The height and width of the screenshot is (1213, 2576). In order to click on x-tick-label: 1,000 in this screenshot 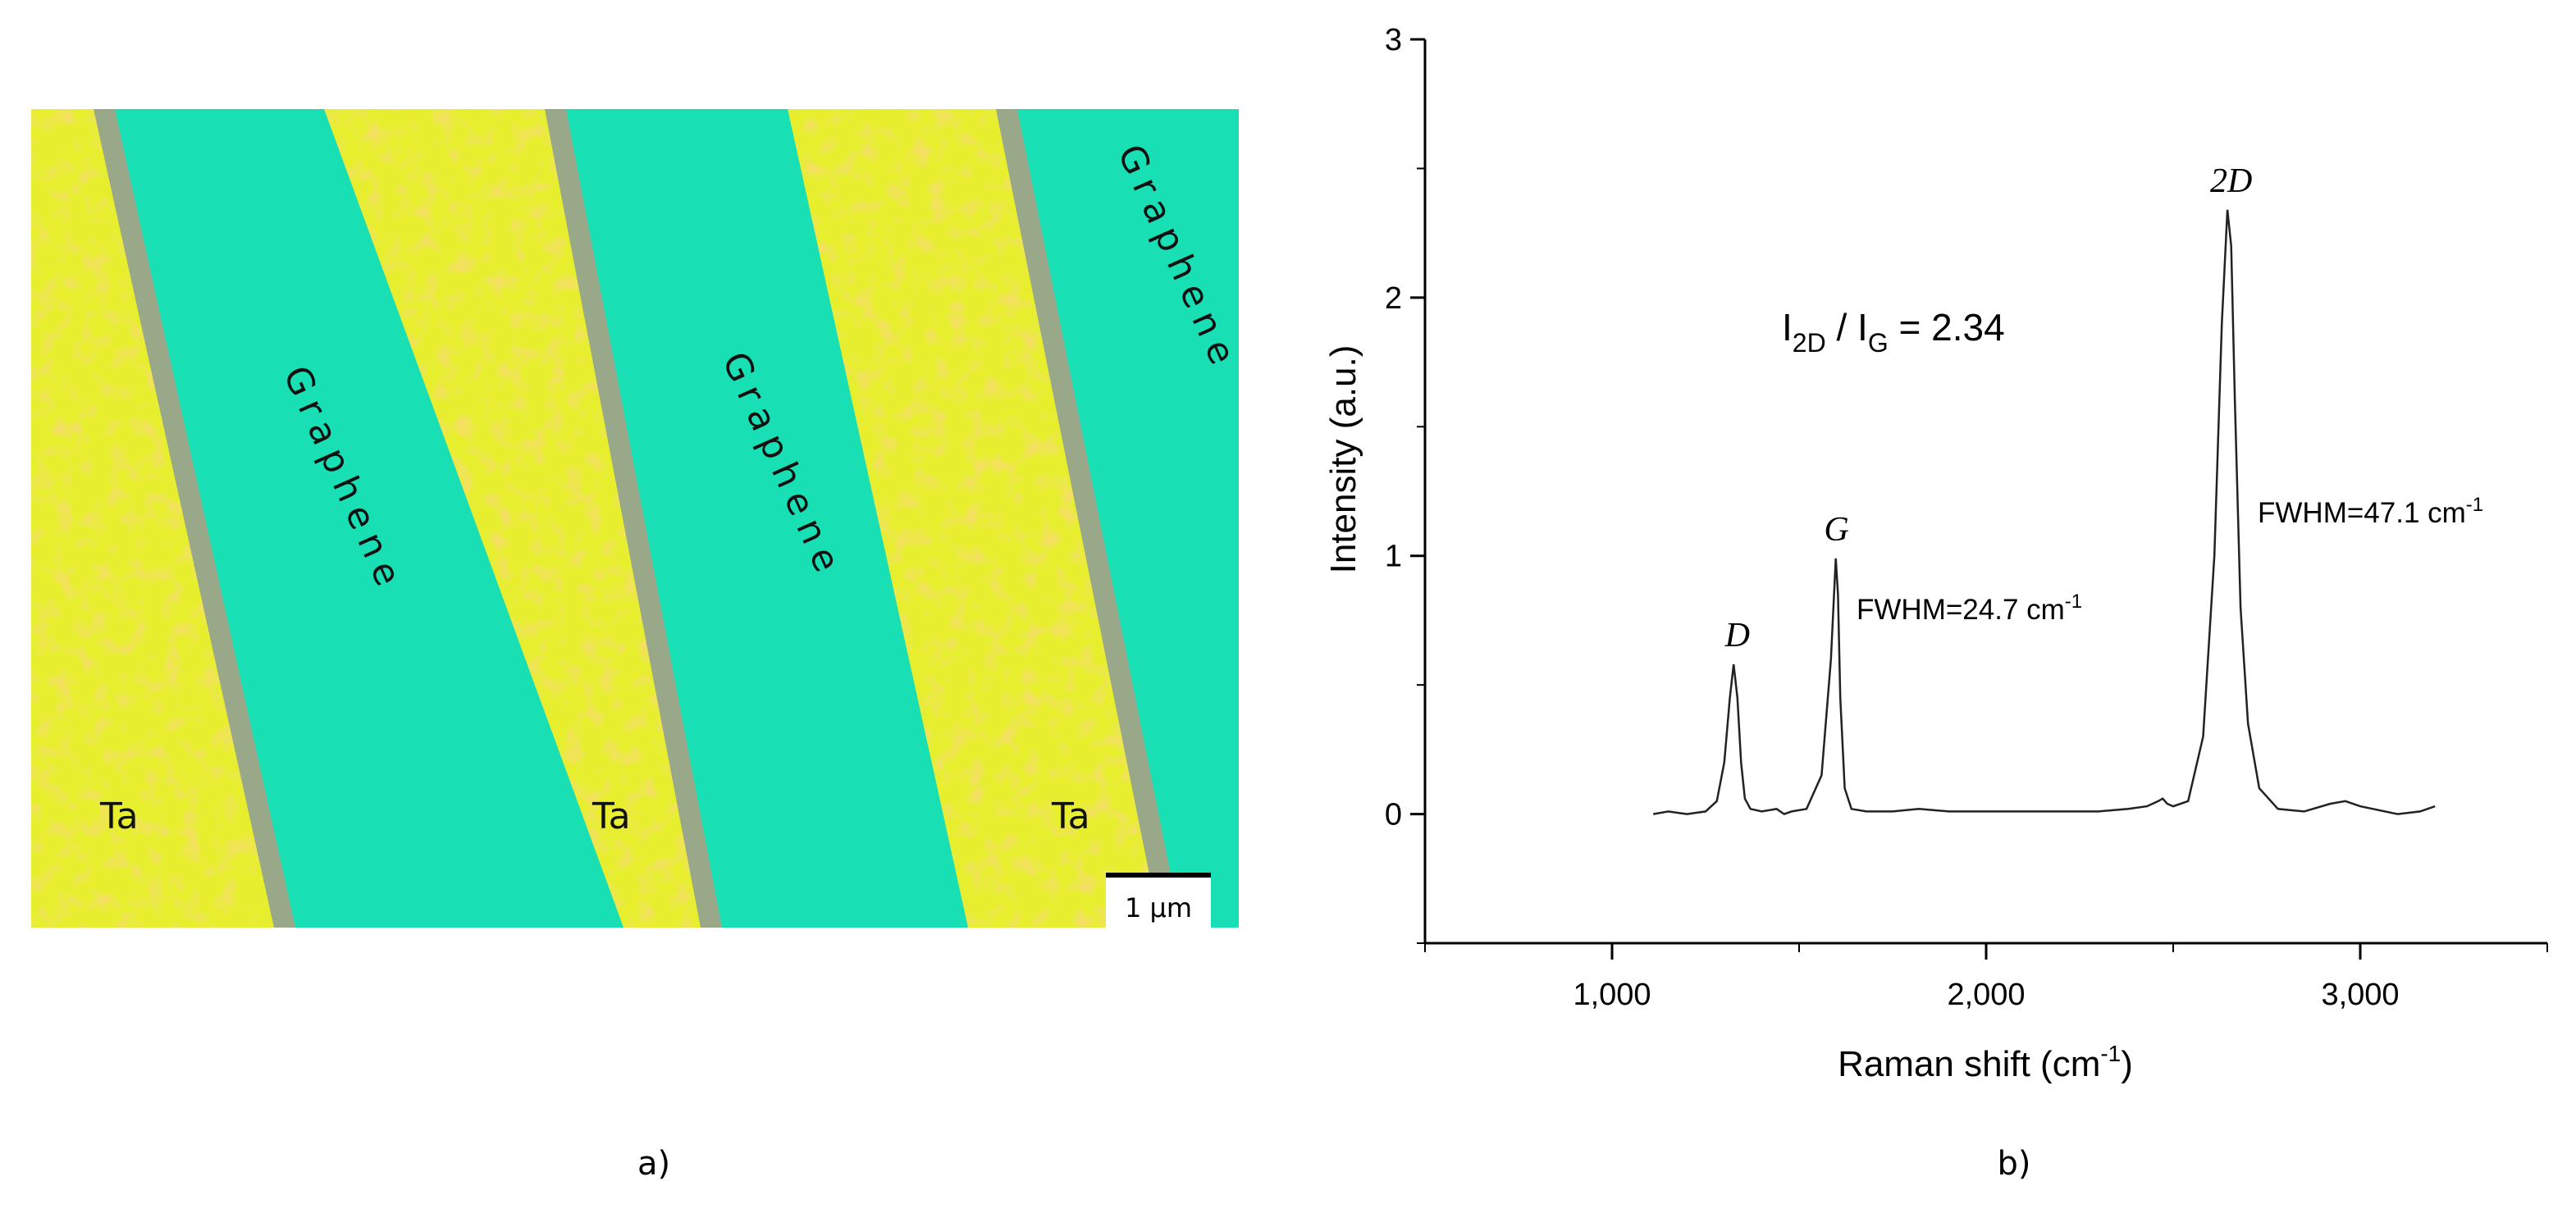, I will do `click(1612, 995)`.